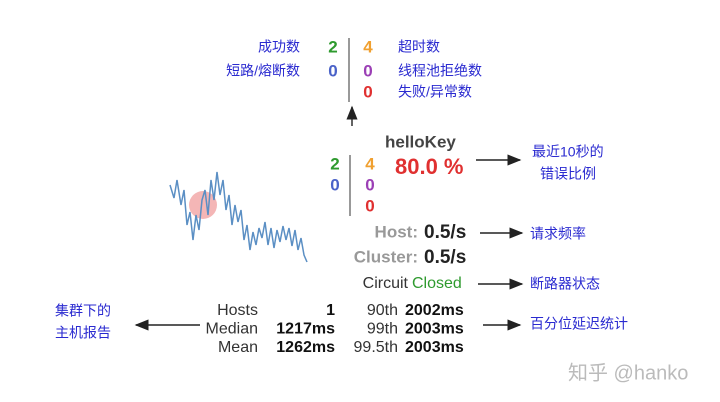 The height and width of the screenshot is (402, 720). What do you see at coordinates (334, 163) in the screenshot?
I see `count: 2` at bounding box center [334, 163].